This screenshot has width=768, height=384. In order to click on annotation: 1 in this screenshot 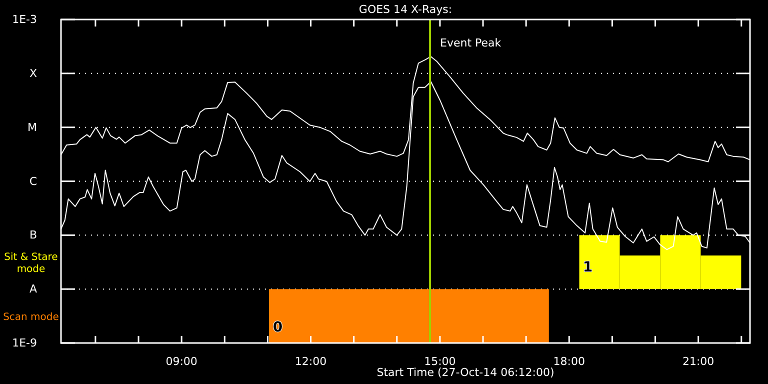, I will do `click(587, 268)`.